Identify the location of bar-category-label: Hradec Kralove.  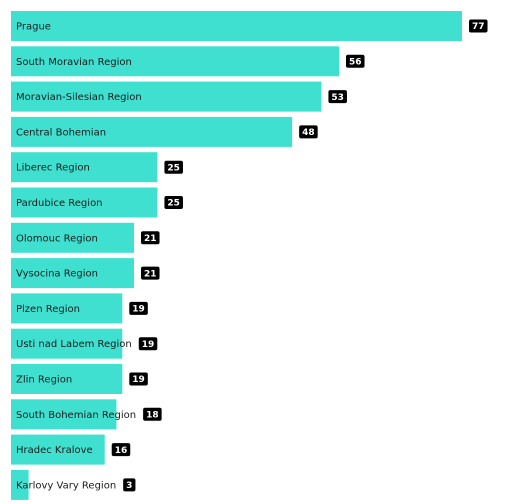
(54, 450).